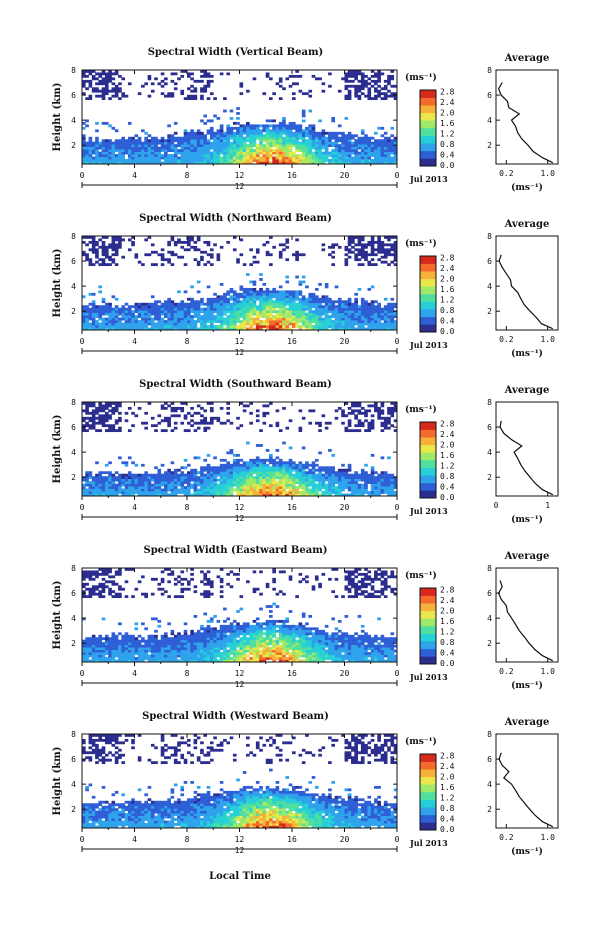 The width and height of the screenshot is (610, 929). I want to click on colorbar-tick-label: 0.4, so click(447, 154).